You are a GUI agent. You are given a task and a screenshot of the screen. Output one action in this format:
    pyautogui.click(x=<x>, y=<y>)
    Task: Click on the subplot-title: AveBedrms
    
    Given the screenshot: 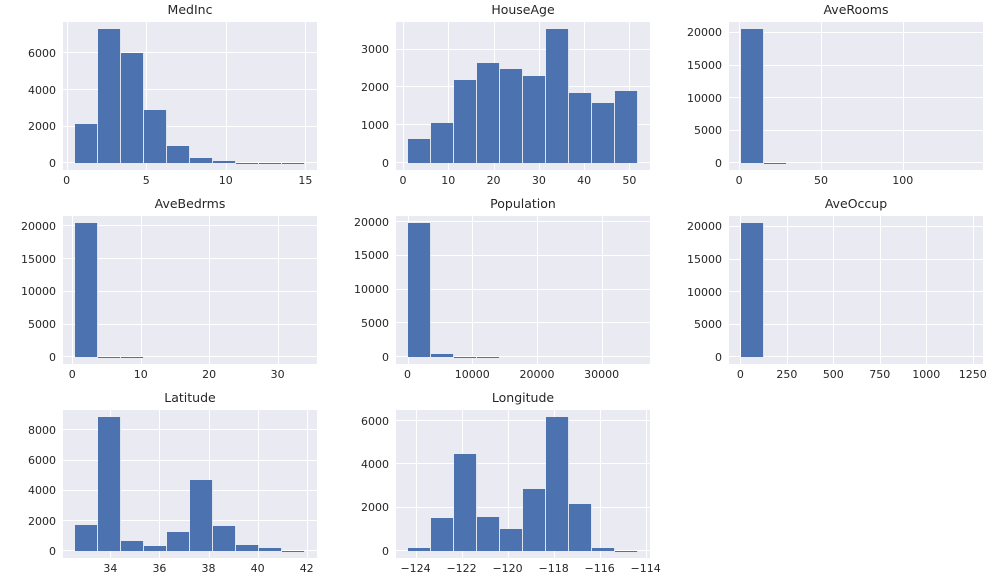 What is the action you would take?
    pyautogui.click(x=190, y=203)
    